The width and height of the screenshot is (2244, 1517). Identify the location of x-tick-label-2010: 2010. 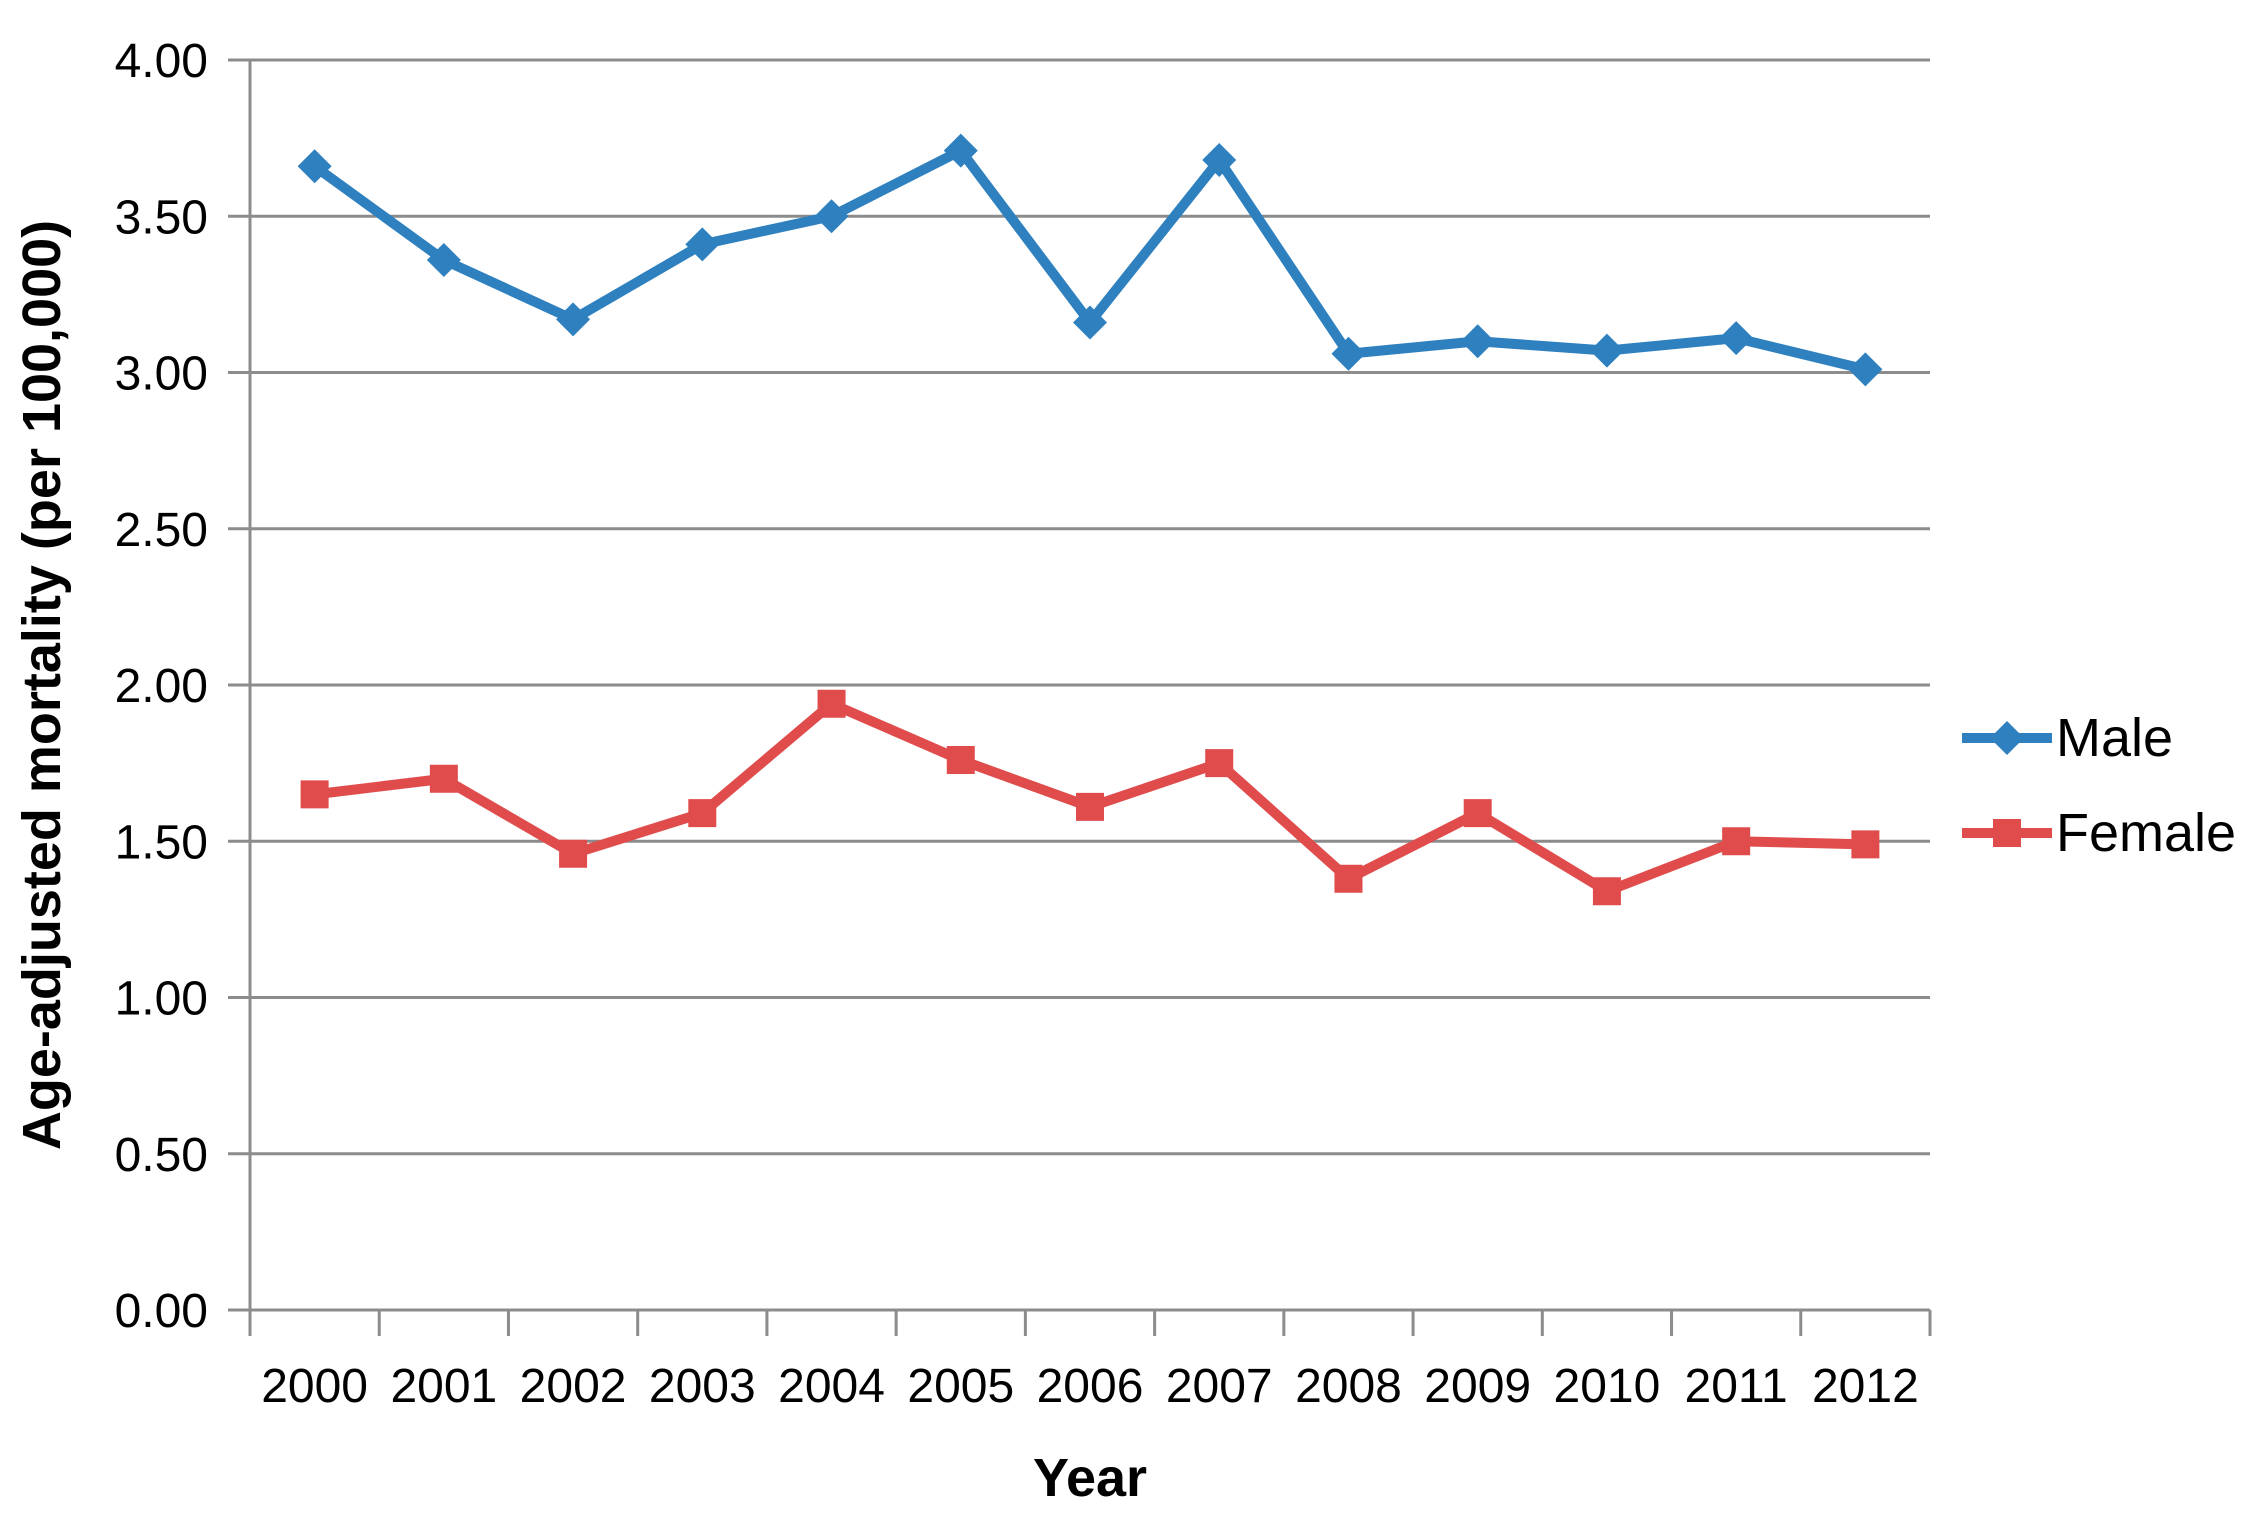
(1607, 1386).